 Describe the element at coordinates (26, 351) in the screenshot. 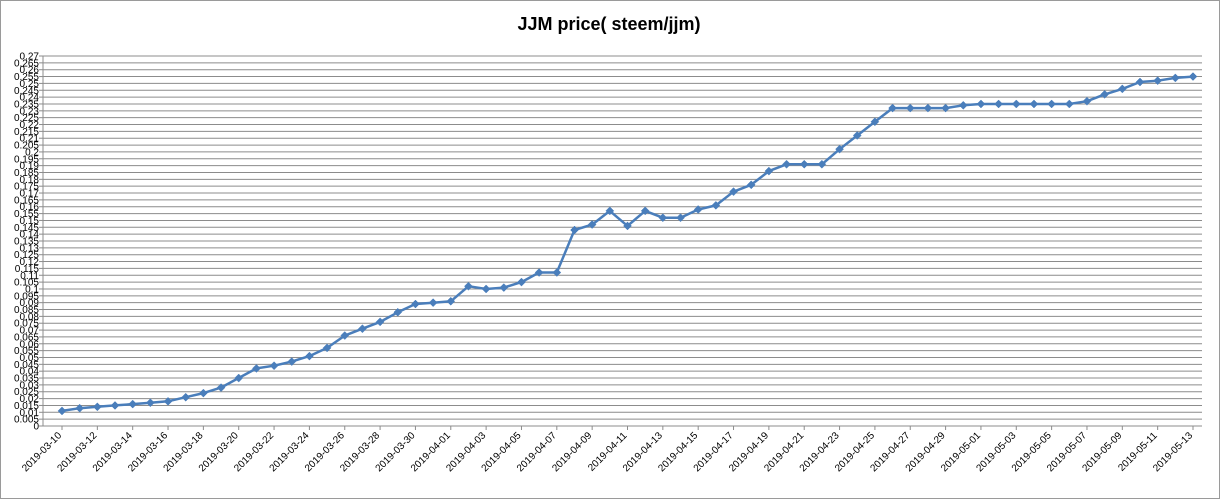

I see `y-tick-label: 0.055` at that location.